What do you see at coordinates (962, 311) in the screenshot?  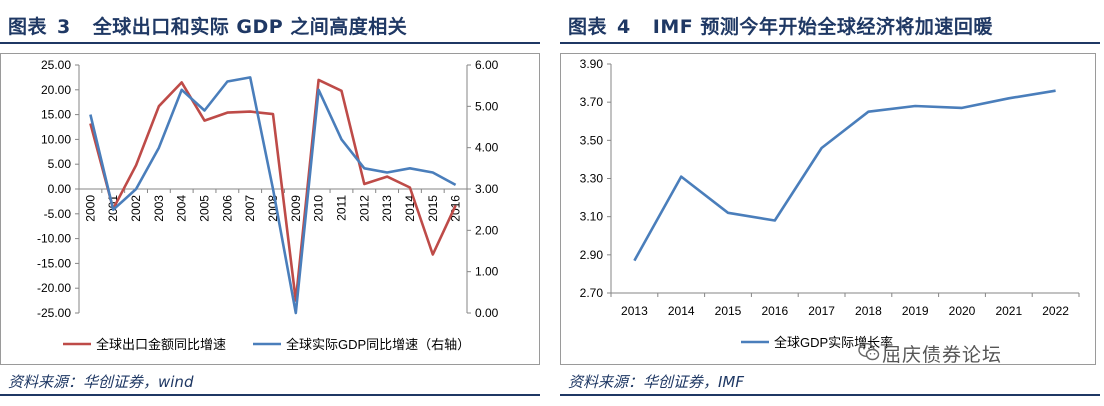 I see `x-tick-label: 2020` at bounding box center [962, 311].